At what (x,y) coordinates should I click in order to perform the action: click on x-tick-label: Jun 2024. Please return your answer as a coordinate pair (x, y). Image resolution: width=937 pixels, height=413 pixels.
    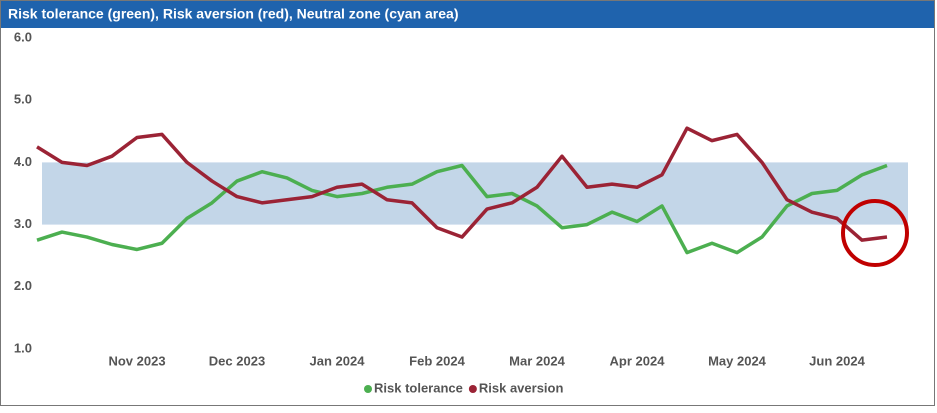
    Looking at the image, I should click on (837, 360).